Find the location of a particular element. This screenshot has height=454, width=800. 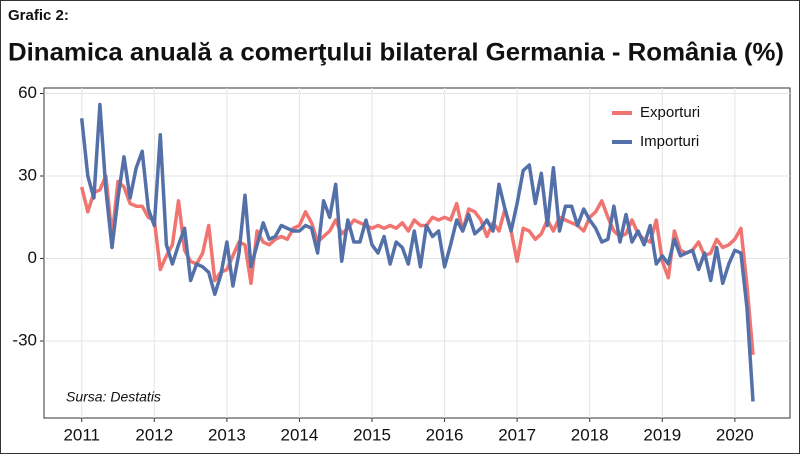

x-tick-label: 2020 is located at coordinates (735, 434).